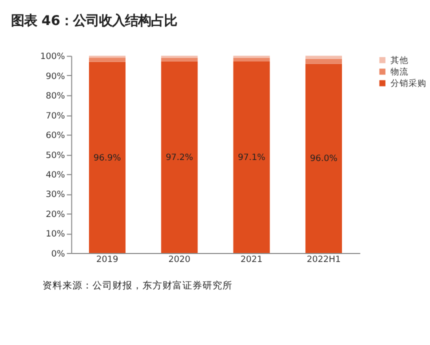 This screenshot has width=430, height=345. Describe the element at coordinates (251, 260) in the screenshot. I see `x-tick-label: 2021` at that location.